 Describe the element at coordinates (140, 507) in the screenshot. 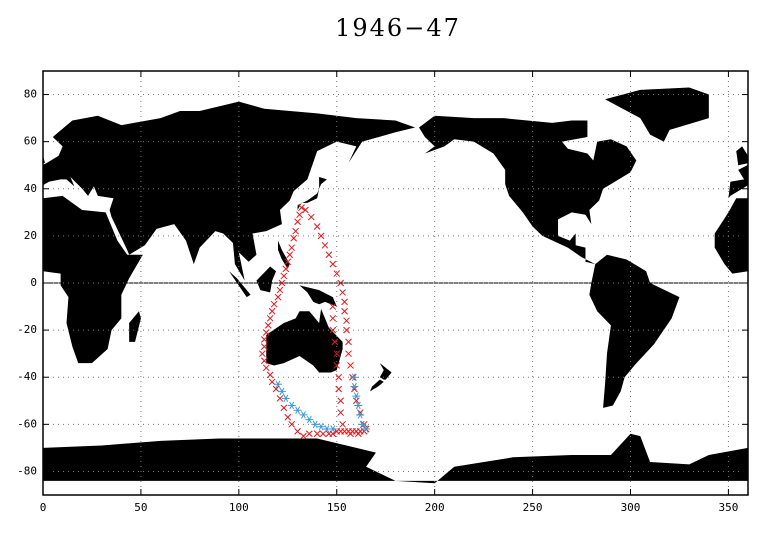

I see `x-tick-label: 50` at that location.